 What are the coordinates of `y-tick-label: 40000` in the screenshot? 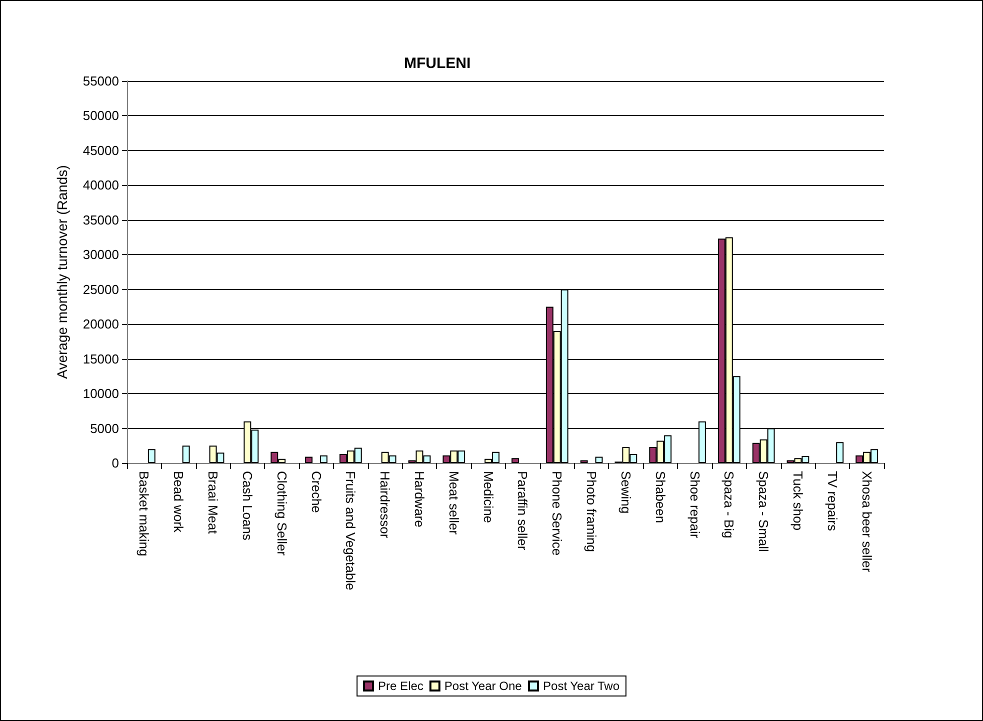 It's located at (100, 185).